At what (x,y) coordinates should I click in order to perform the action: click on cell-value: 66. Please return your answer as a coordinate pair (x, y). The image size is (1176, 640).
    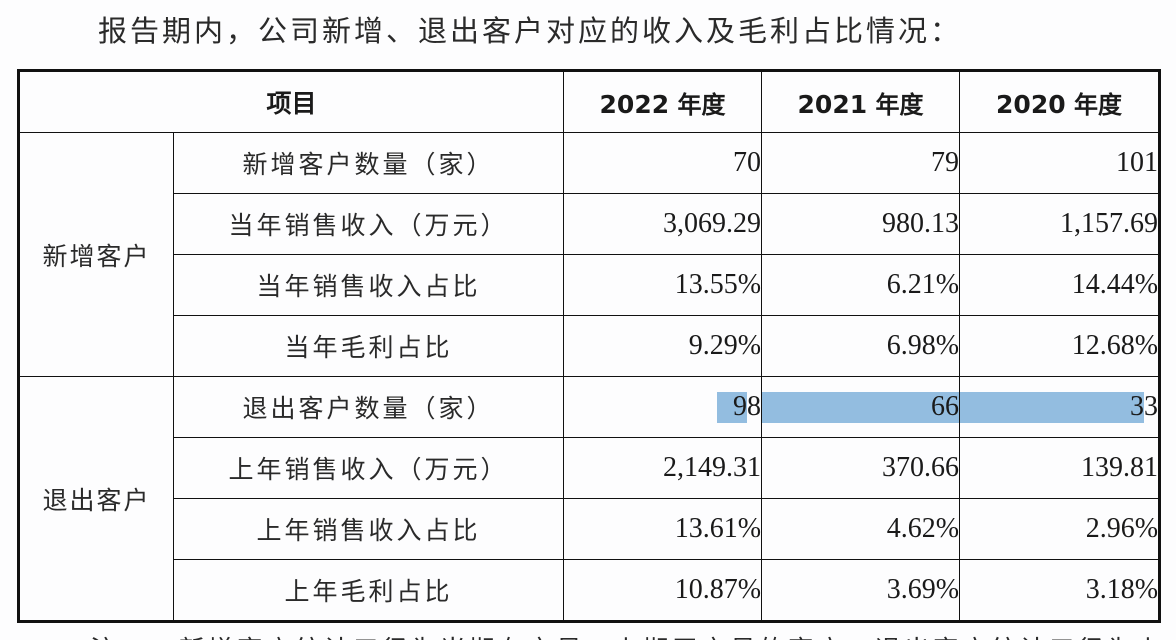
    Looking at the image, I should click on (945, 406).